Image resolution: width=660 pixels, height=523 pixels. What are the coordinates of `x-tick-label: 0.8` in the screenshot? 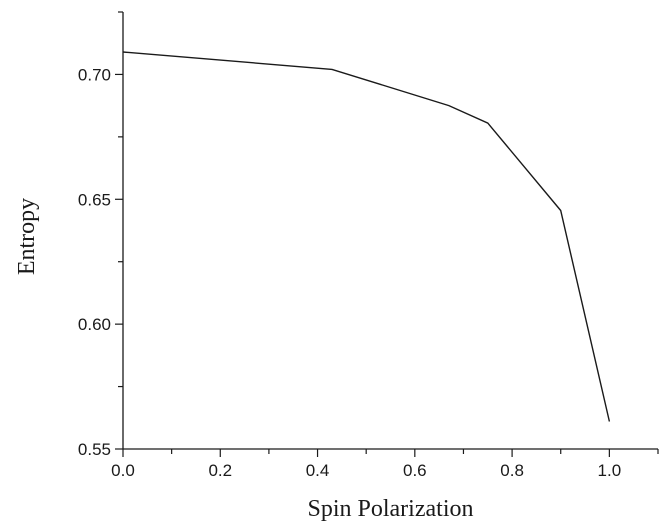 It's located at (512, 470).